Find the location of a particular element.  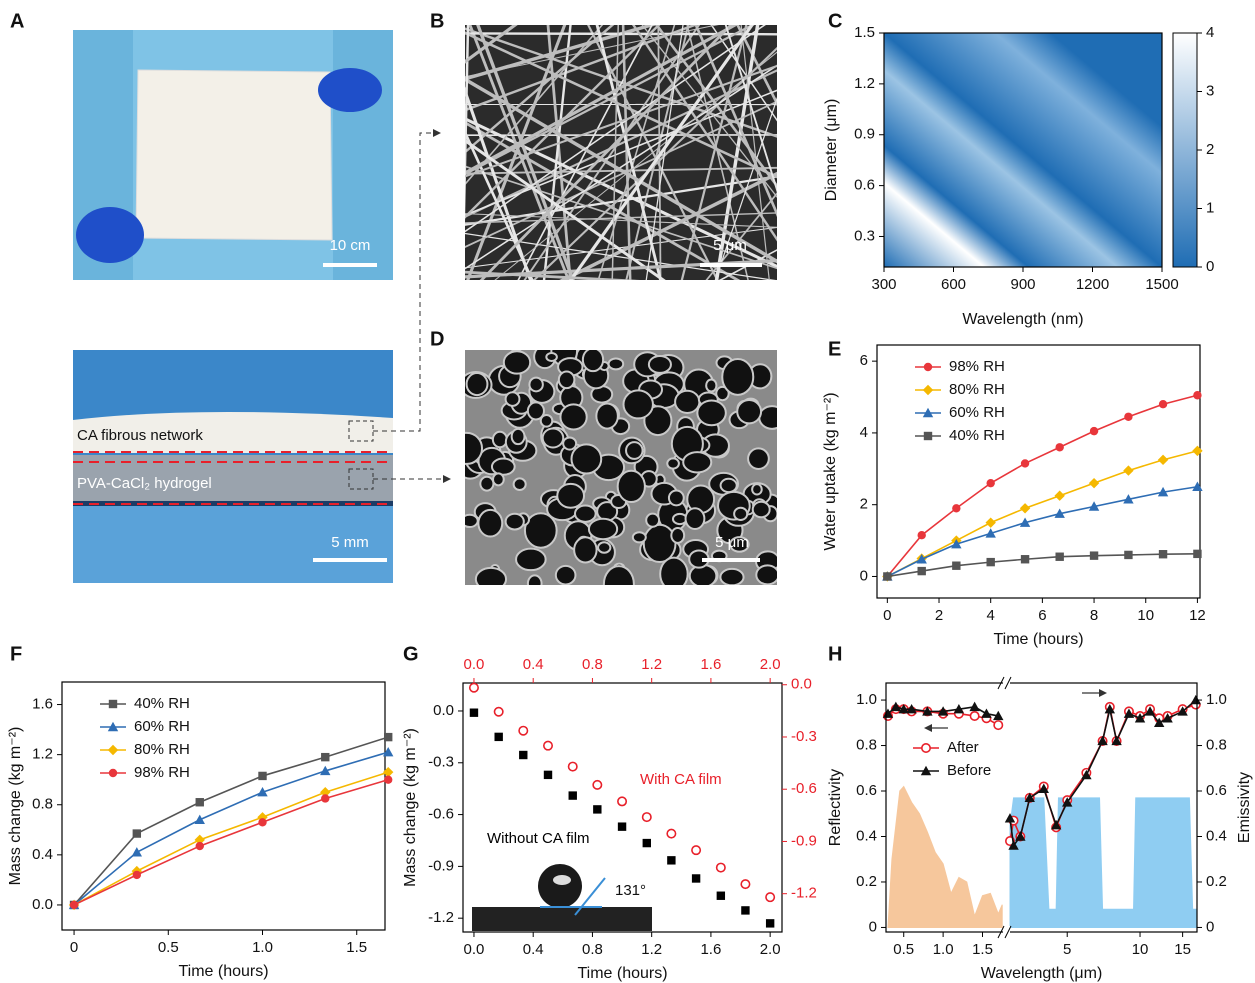

y-tick-label: 6 is located at coordinates (864, 360).